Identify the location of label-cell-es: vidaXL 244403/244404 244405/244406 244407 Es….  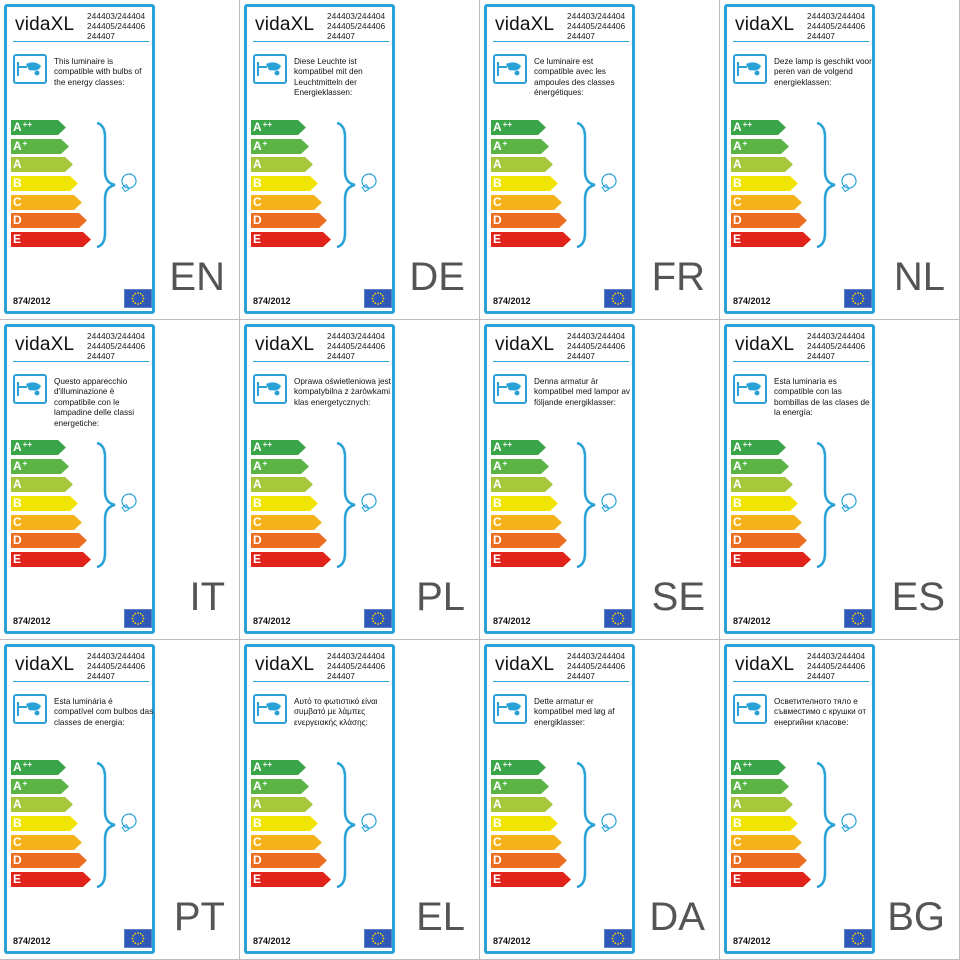
(840, 480).